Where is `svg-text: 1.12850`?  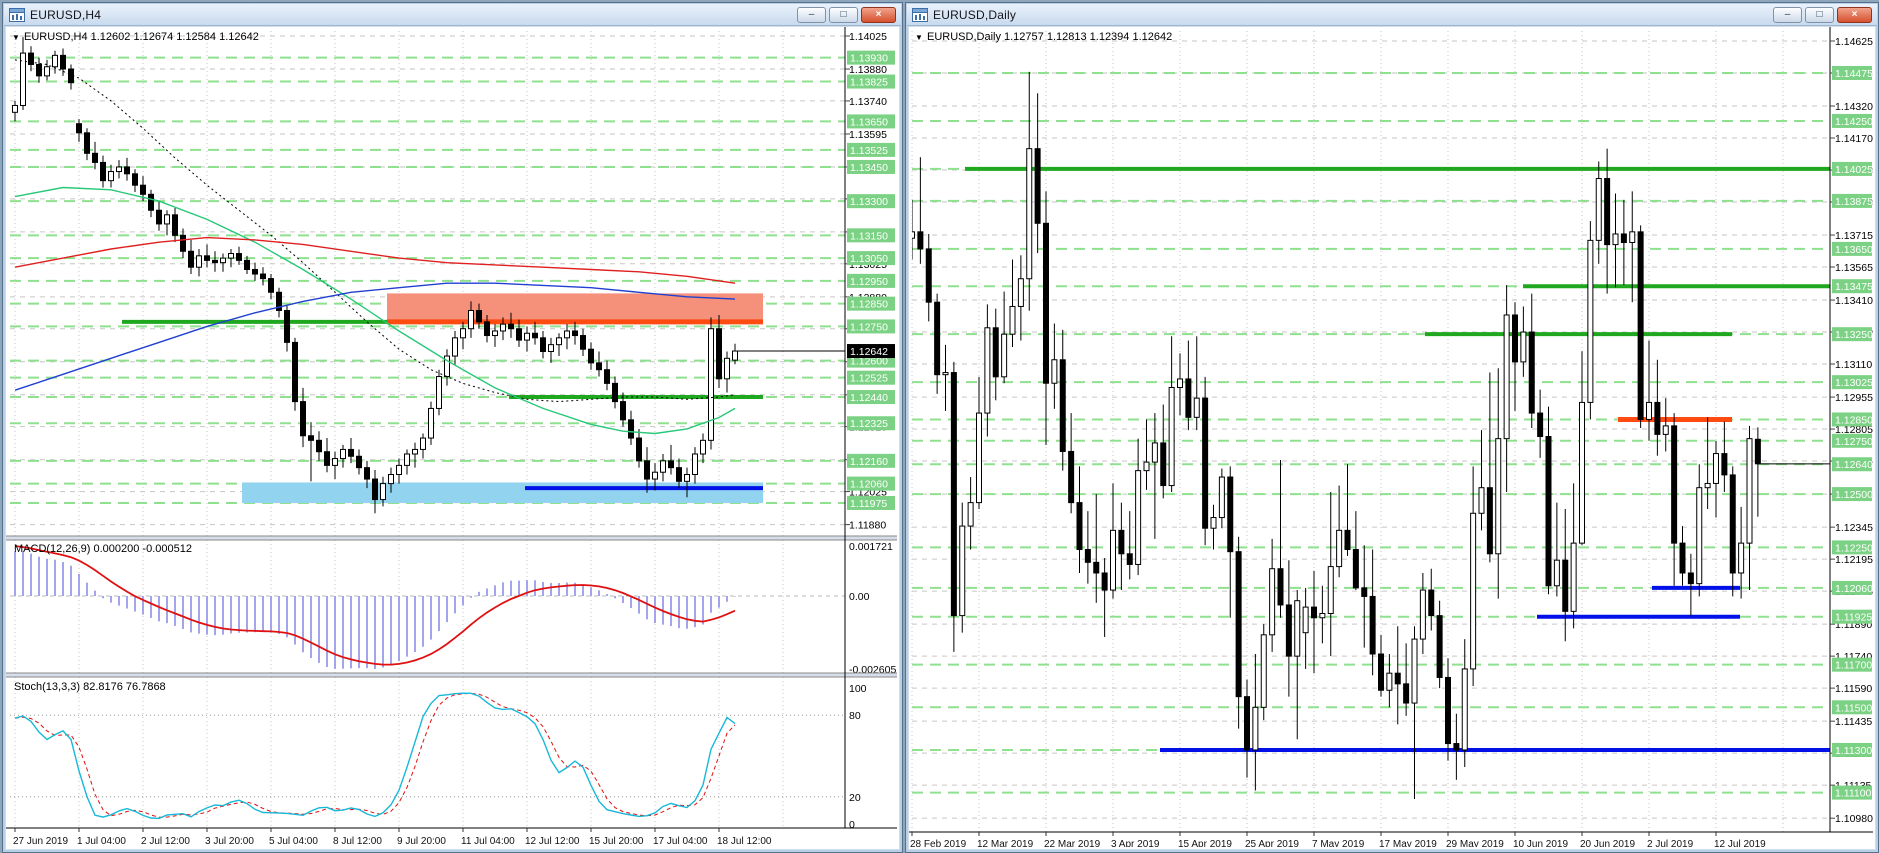 svg-text: 1.12850 is located at coordinates (869, 305).